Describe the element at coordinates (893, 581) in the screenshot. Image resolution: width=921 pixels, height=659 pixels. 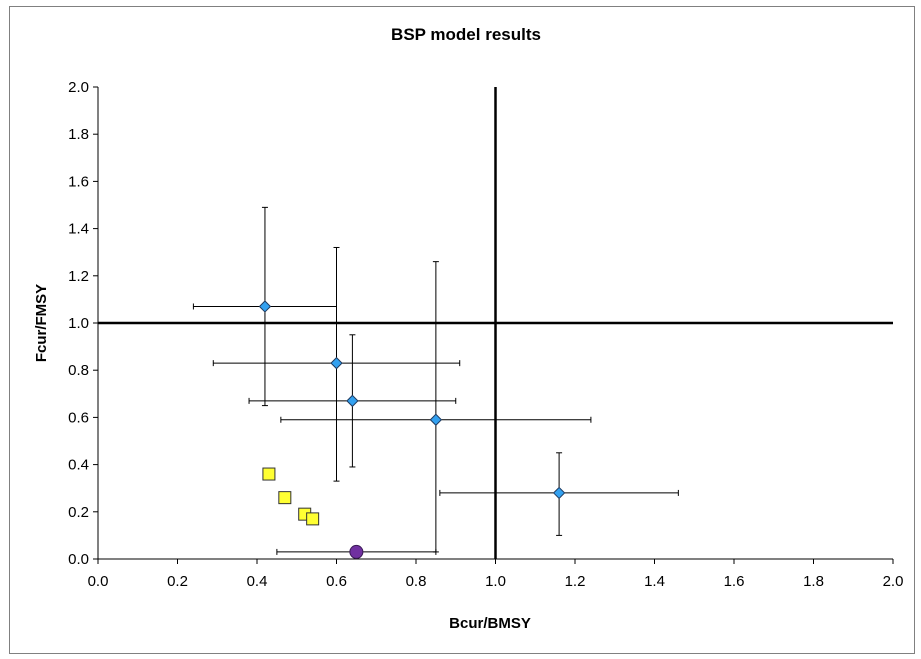
I see `x-tick-label: 2.0` at that location.